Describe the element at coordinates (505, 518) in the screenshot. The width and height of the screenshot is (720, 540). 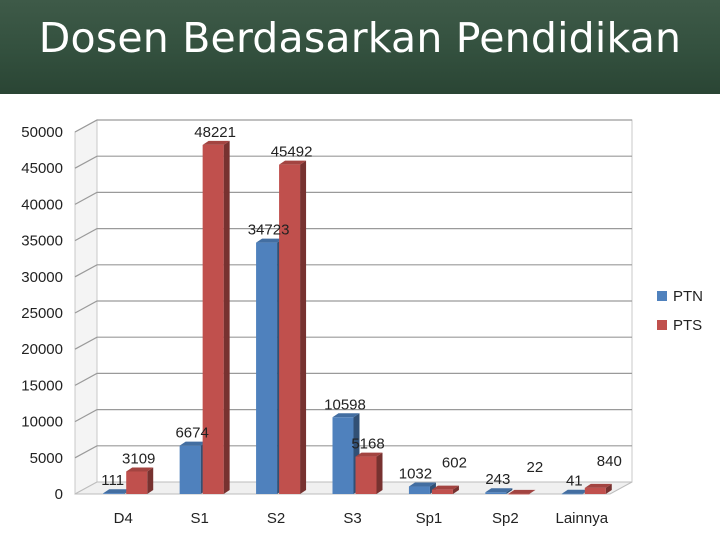
I see `x-category-label: Sp2` at that location.